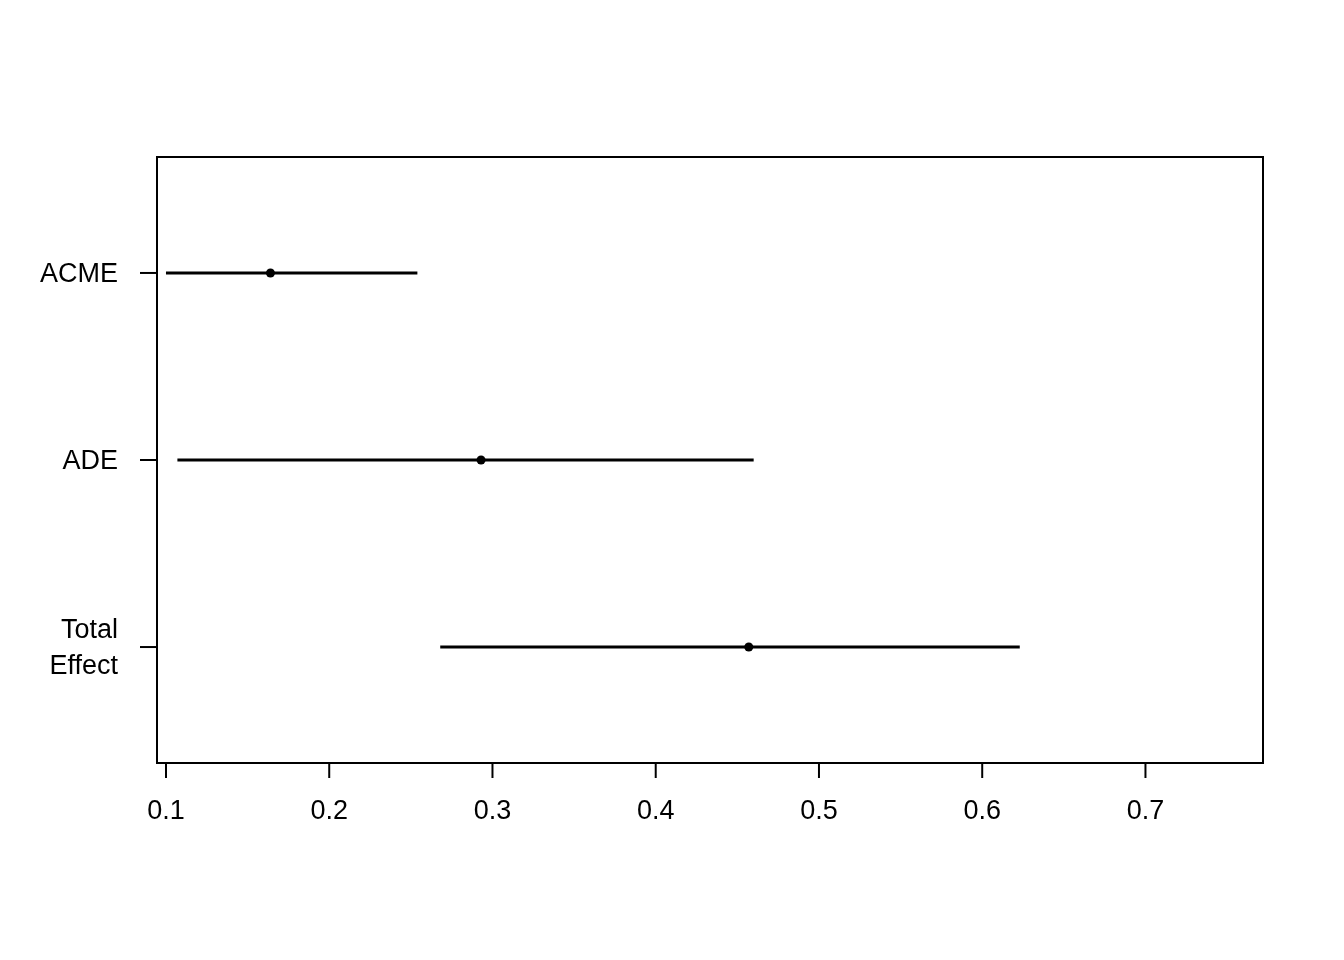  Describe the element at coordinates (166, 810) in the screenshot. I see `x-tick-label: 0.1` at that location.